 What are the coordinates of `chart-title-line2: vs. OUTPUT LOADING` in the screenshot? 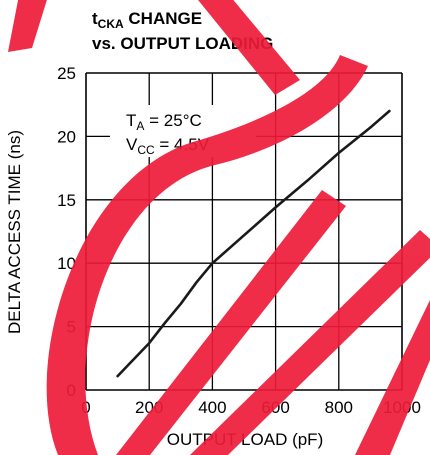 It's located at (182, 43).